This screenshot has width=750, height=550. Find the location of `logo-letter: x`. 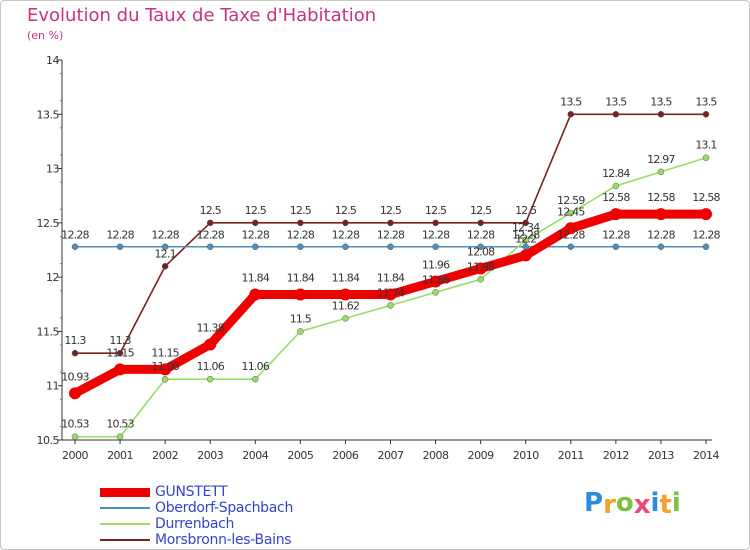

logo-letter: x is located at coordinates (642, 505).